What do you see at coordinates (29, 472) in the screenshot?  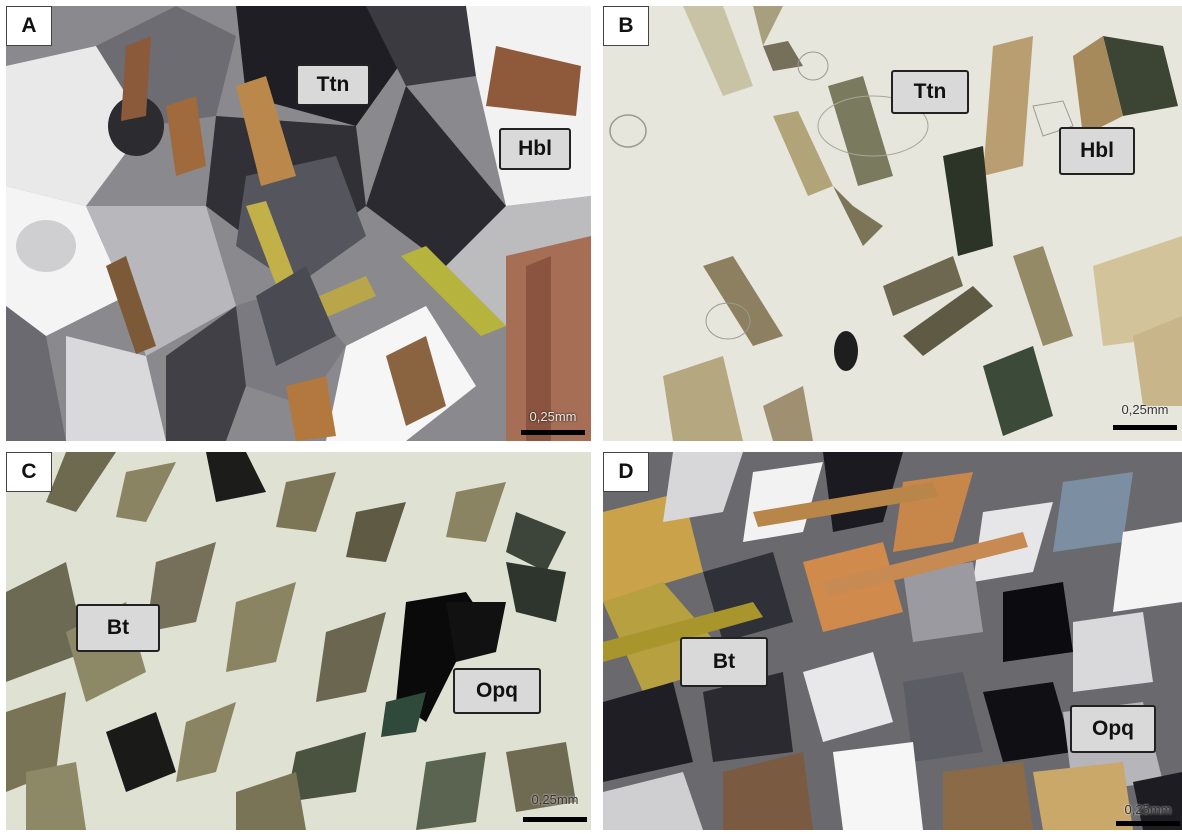 I see `panel-letter-c: C` at bounding box center [29, 472].